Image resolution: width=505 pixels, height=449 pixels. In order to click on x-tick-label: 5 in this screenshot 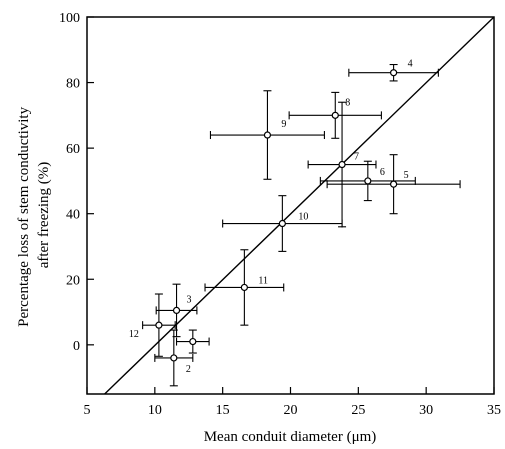, I will do `click(87, 410)`.